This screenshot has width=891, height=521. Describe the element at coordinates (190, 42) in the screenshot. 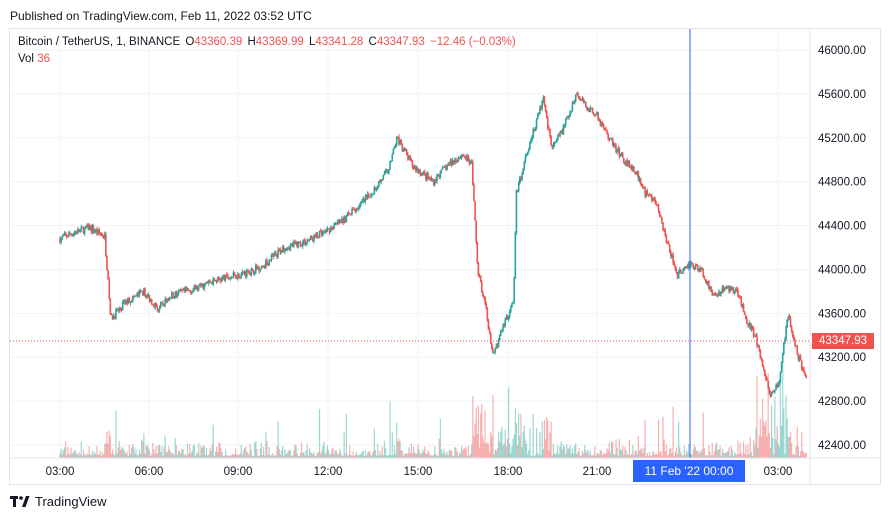

I see `open-label: O` at that location.